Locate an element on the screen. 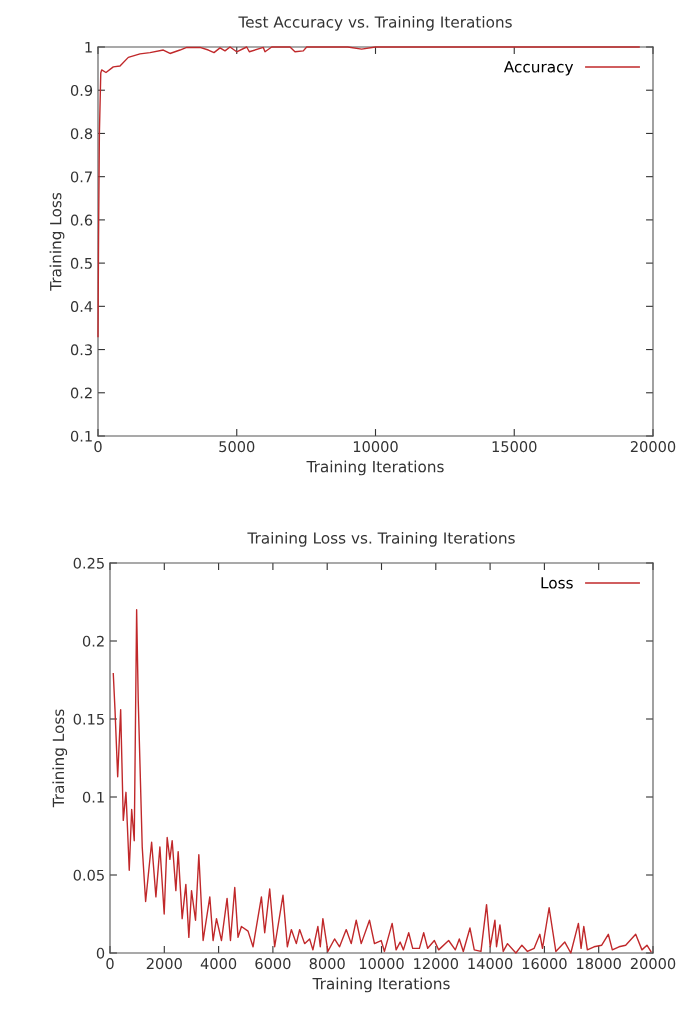 This screenshot has height=1014, width=682. x-tick-label: 12000 is located at coordinates (436, 964).